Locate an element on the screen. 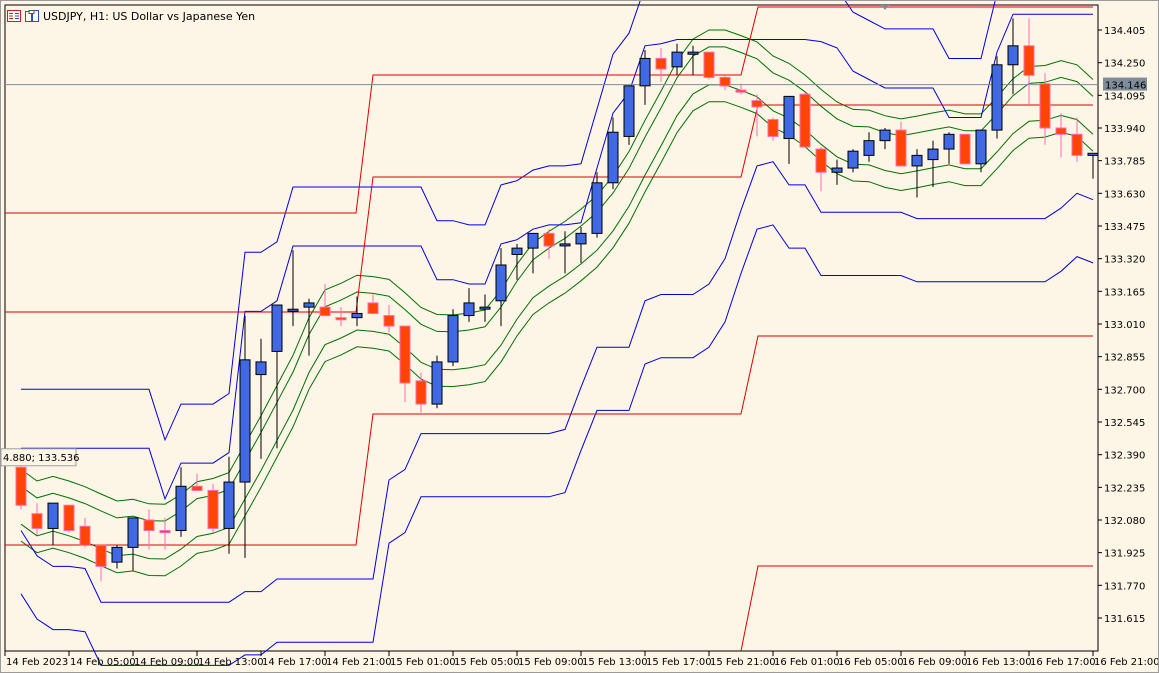 The image size is (1159, 673). y-tick-label: 134.095 is located at coordinates (1124, 96).